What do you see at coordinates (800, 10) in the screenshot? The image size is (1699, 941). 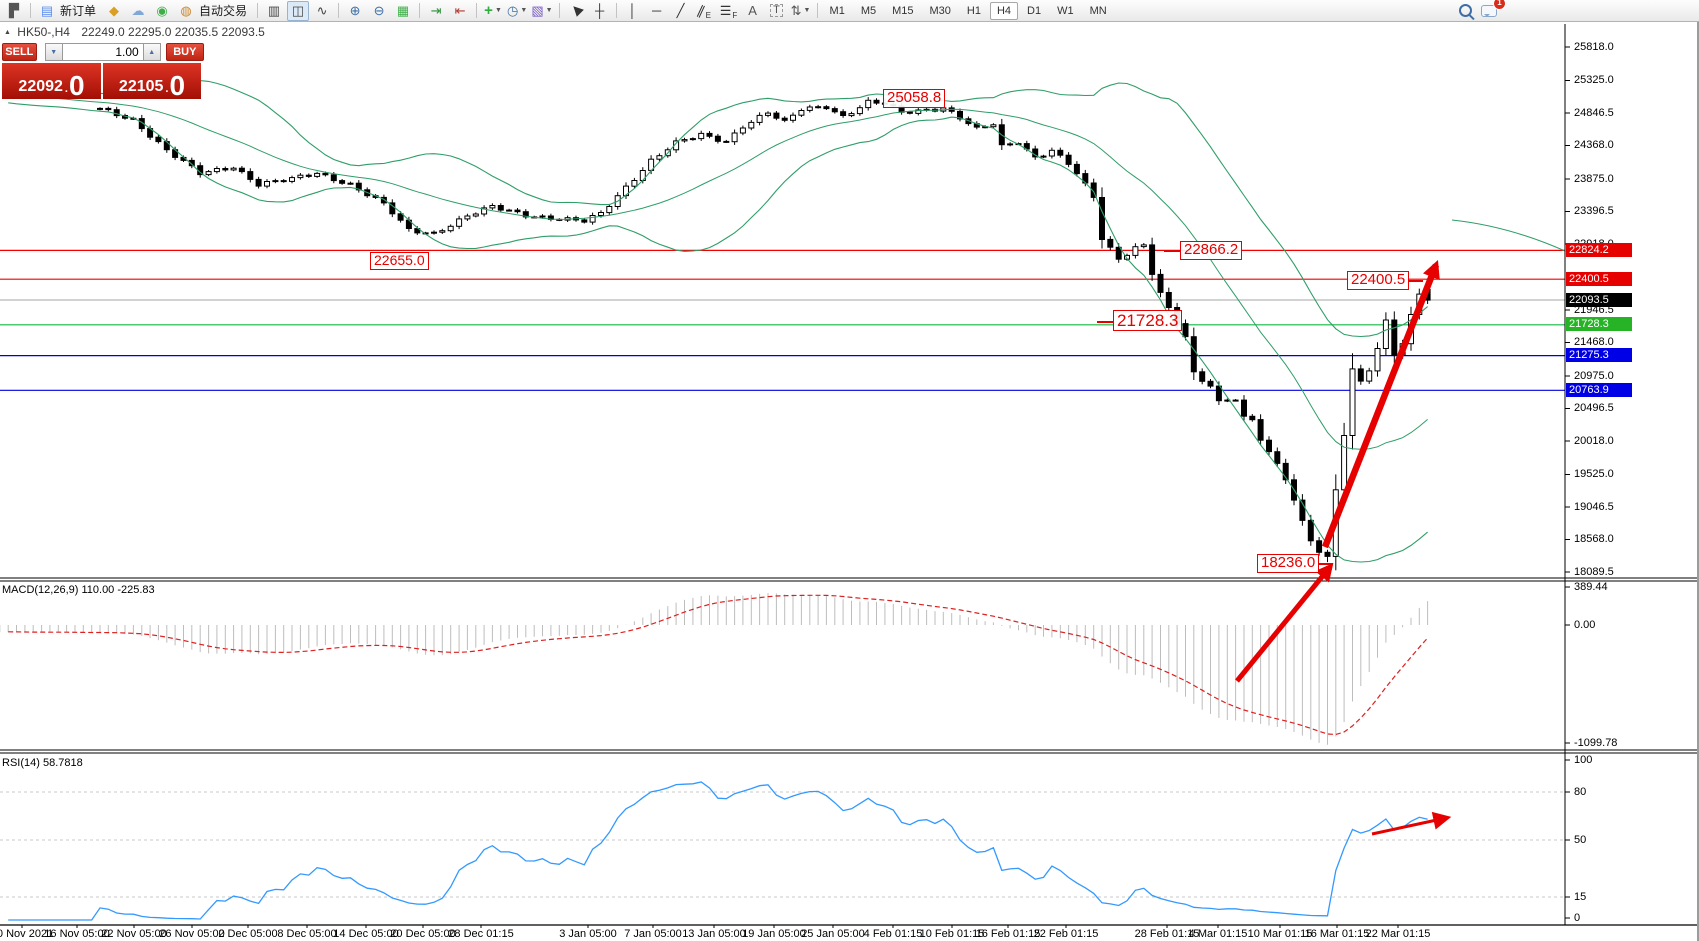 I see `arrows-icon: ⇅ ▼` at bounding box center [800, 10].